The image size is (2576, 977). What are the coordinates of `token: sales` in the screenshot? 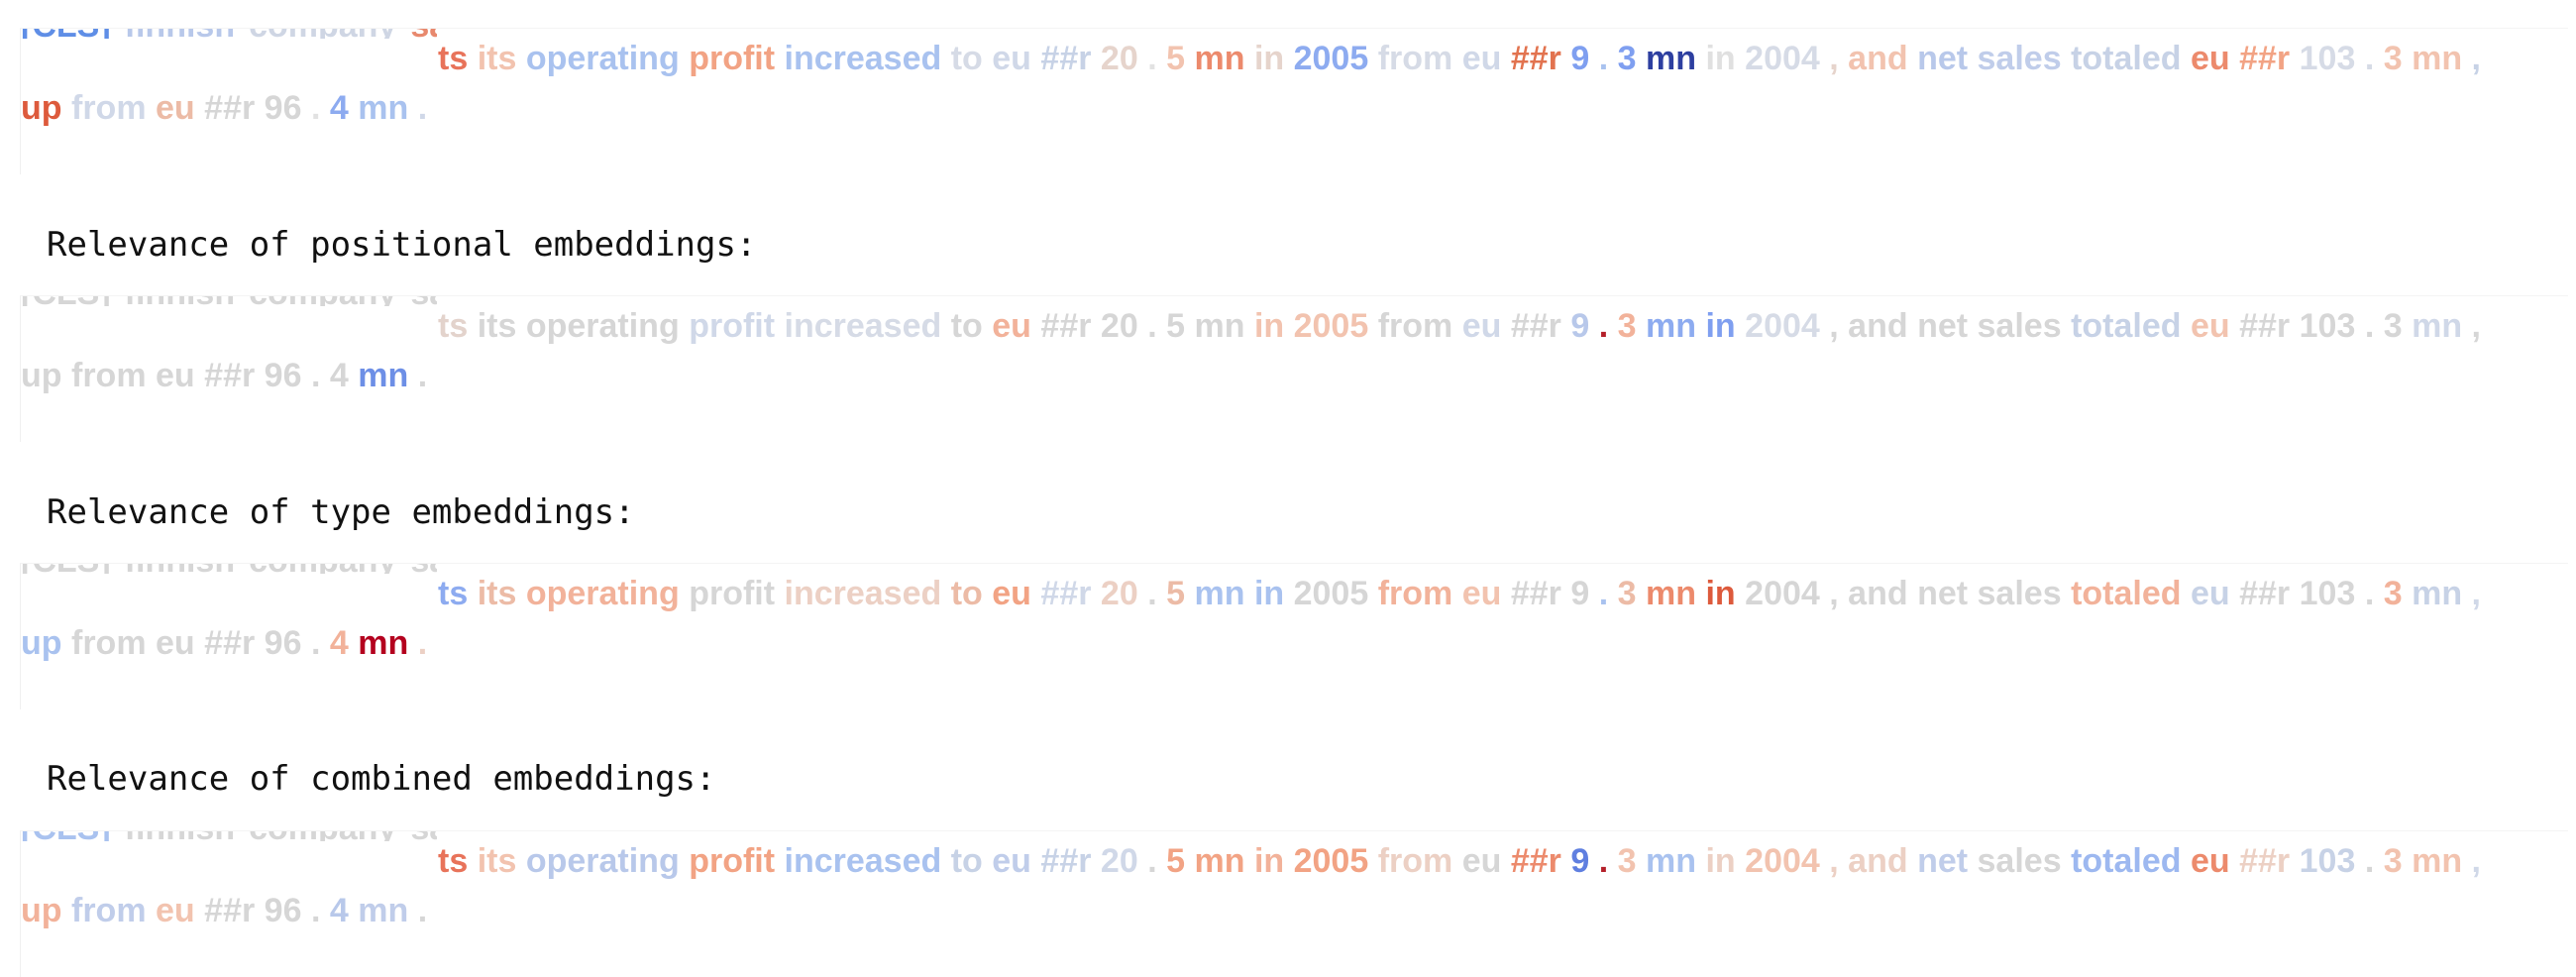 It's located at (2019, 593).